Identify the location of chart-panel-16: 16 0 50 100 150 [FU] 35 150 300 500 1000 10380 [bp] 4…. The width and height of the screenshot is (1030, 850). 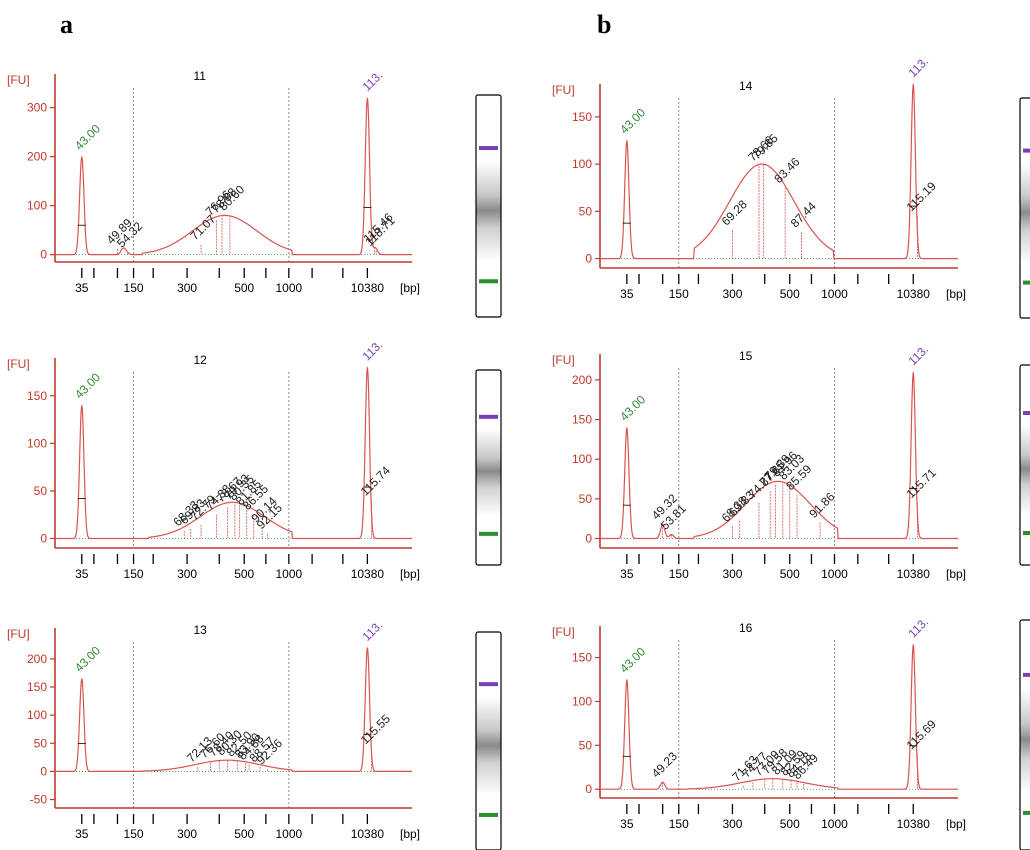
(791, 732).